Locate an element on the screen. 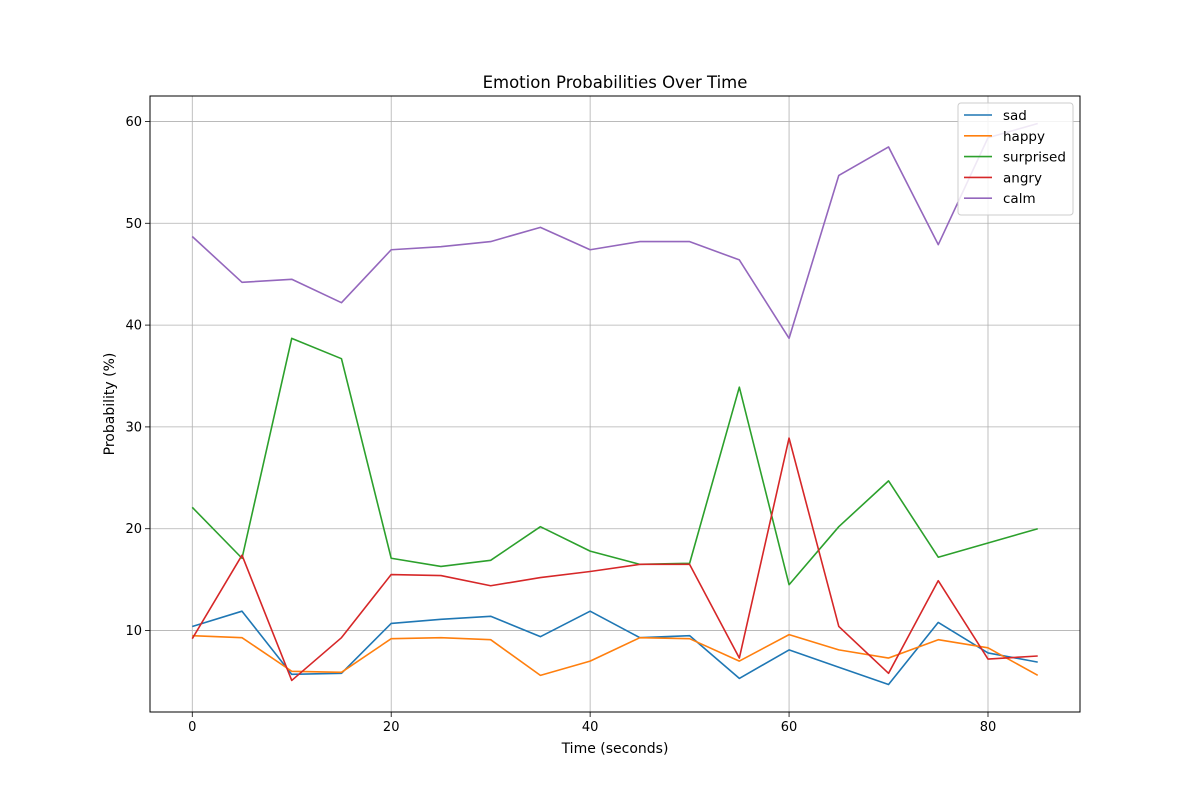 The width and height of the screenshot is (1200, 804). y-tick-label: 40 is located at coordinates (133, 326).